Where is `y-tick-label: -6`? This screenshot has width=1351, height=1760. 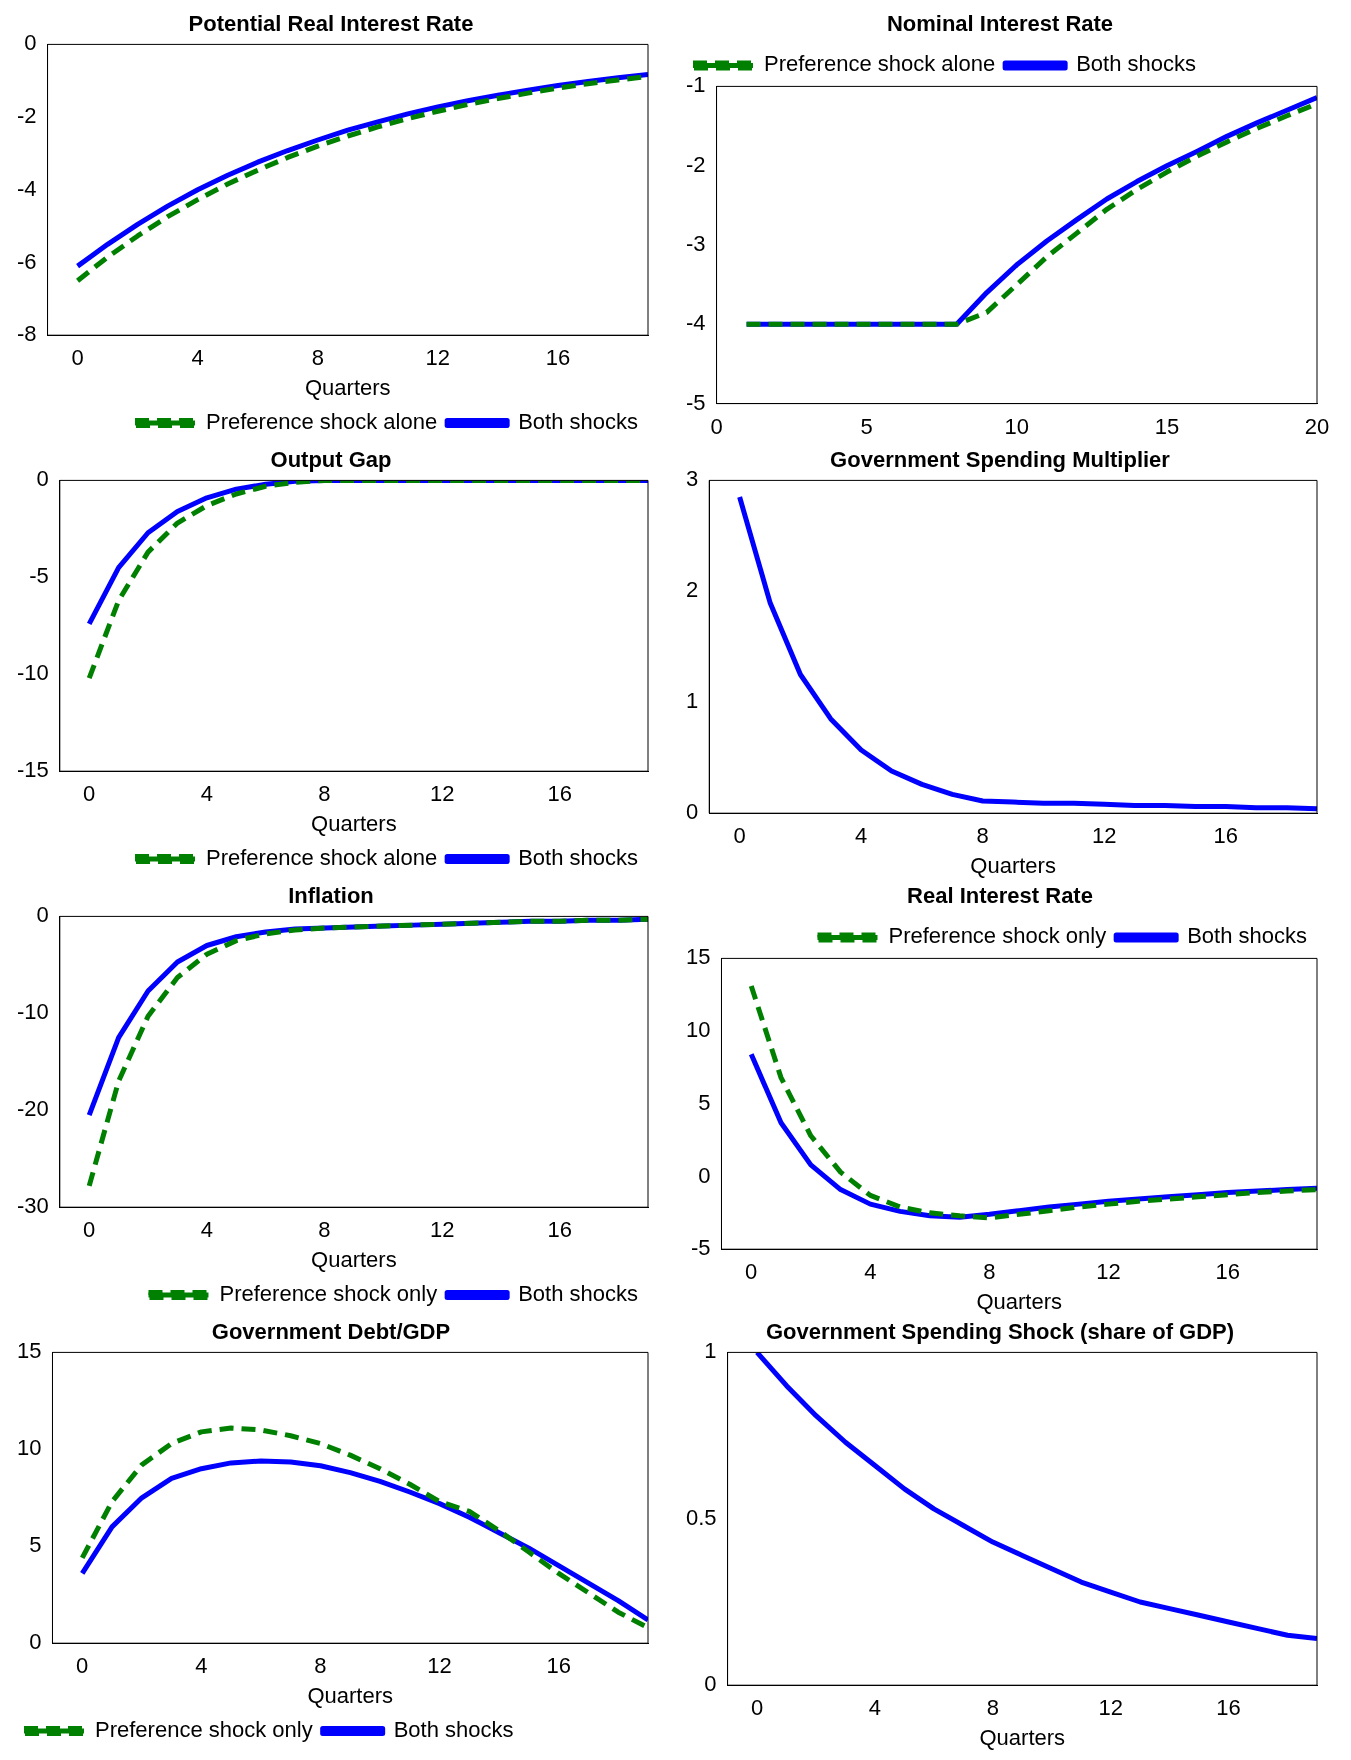
y-tick-label: -6 is located at coordinates (27, 261).